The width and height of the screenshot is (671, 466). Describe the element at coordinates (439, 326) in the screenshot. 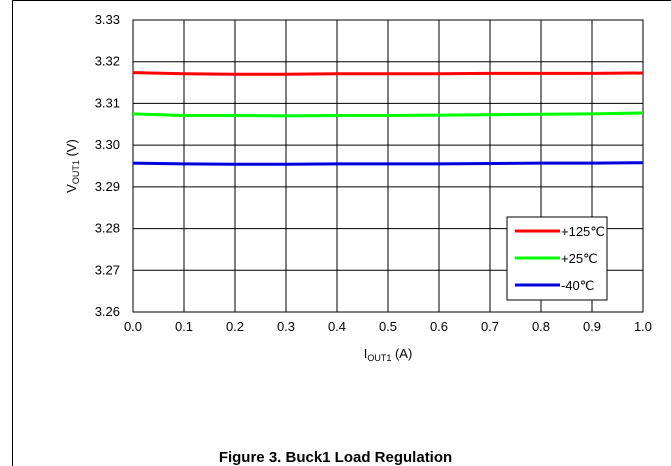

I see `x-tick-label: 0.6` at that location.